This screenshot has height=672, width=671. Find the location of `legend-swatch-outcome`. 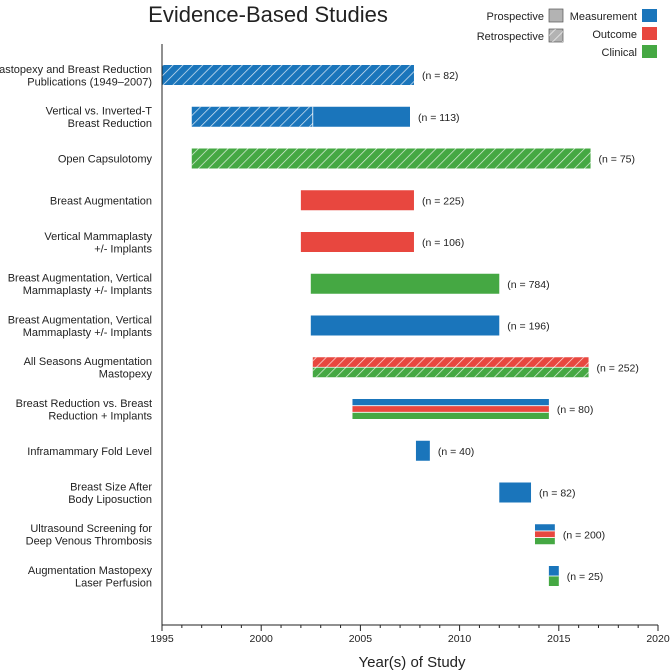

legend-swatch-outcome is located at coordinates (649, 33).